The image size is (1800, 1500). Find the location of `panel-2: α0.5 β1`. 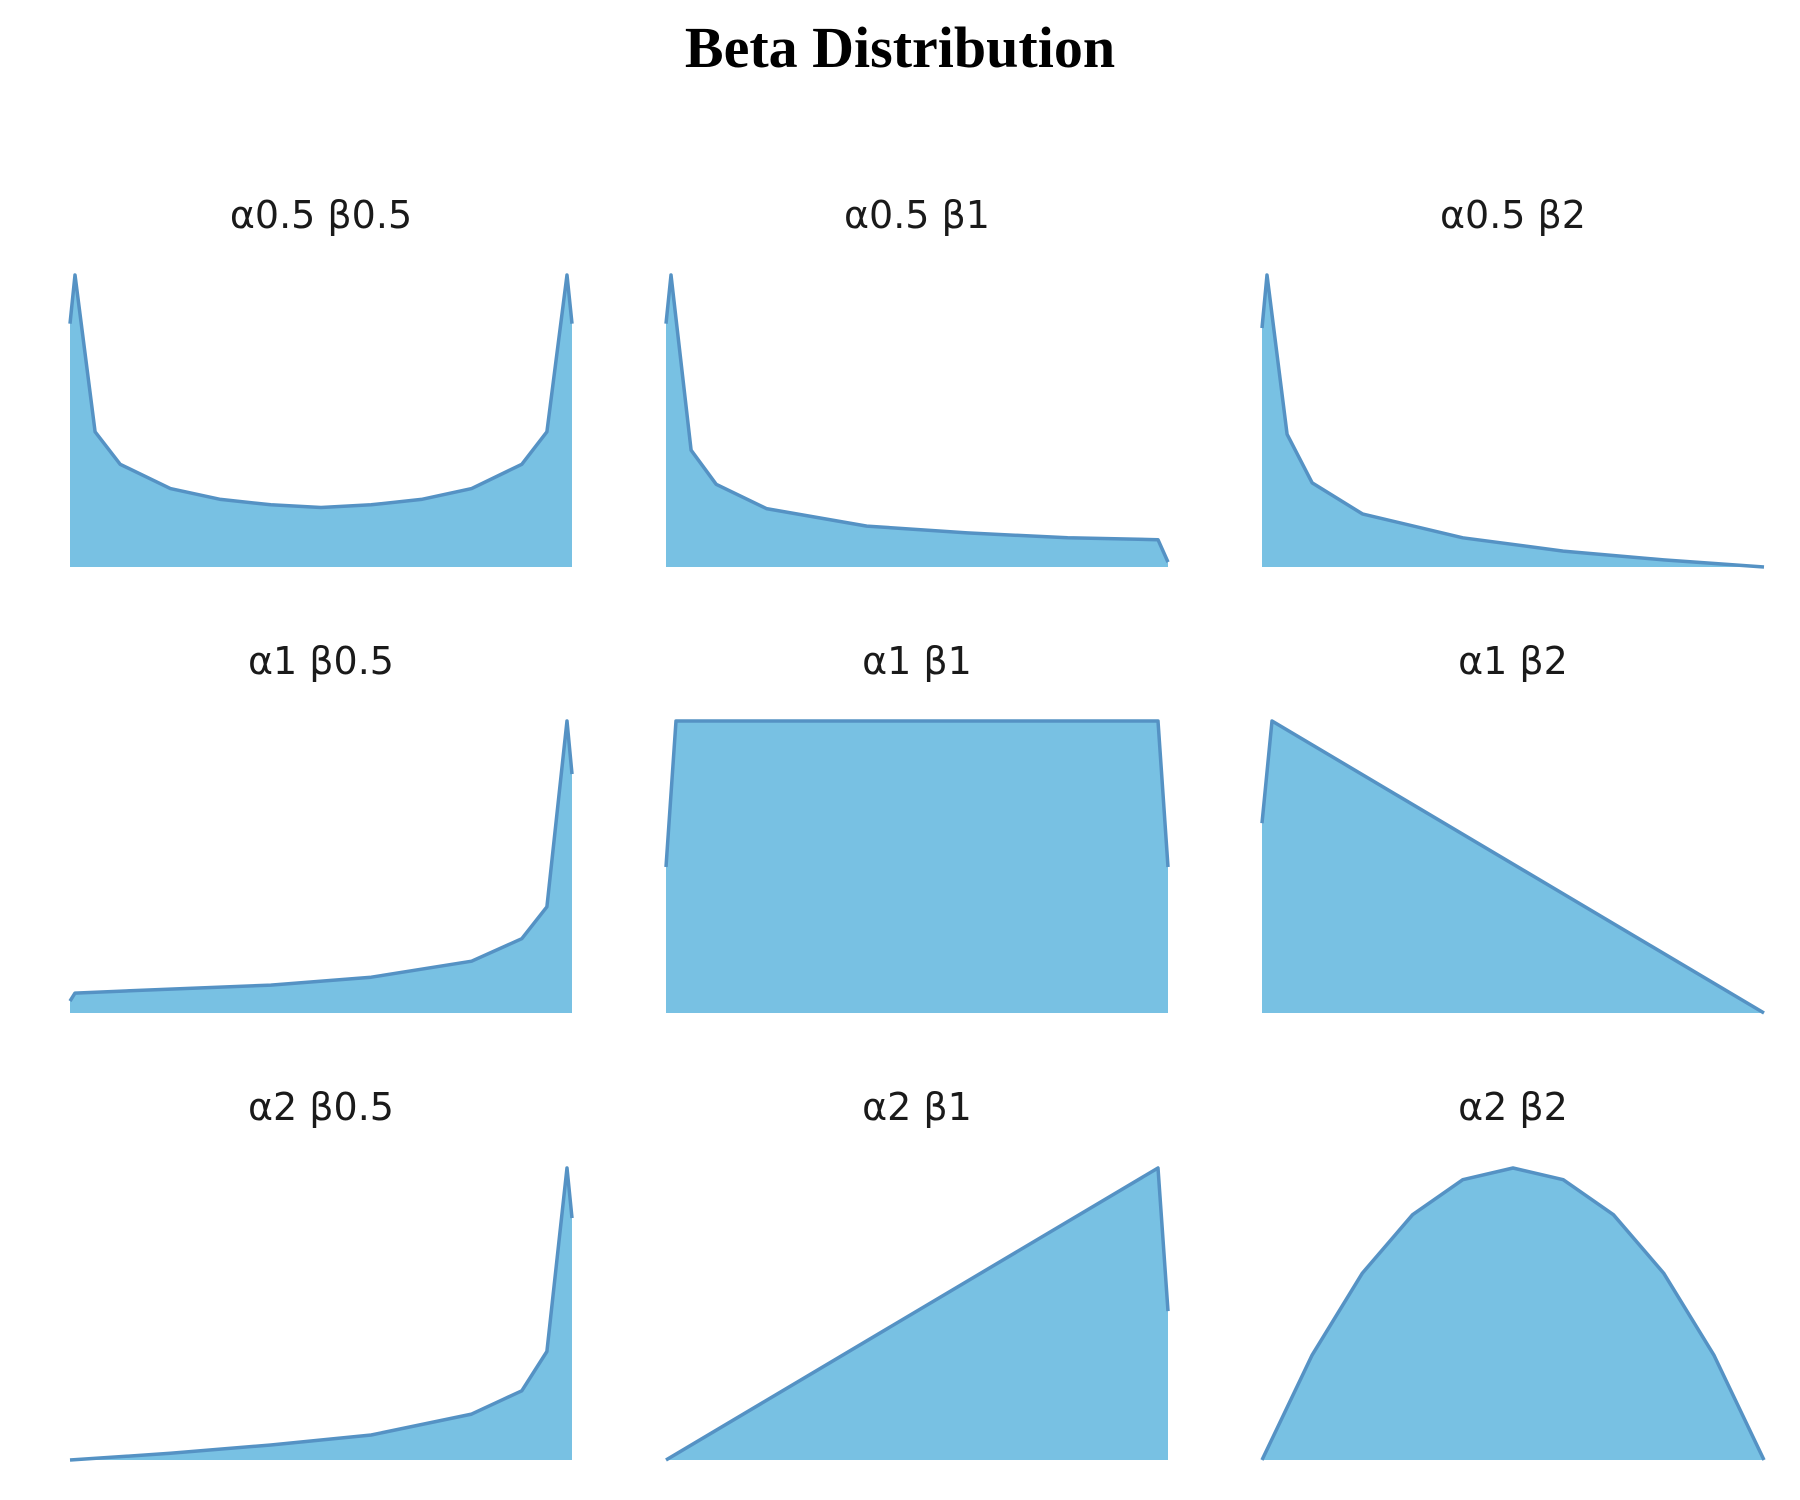

panel-2: α0.5 β1 is located at coordinates (917, 380).